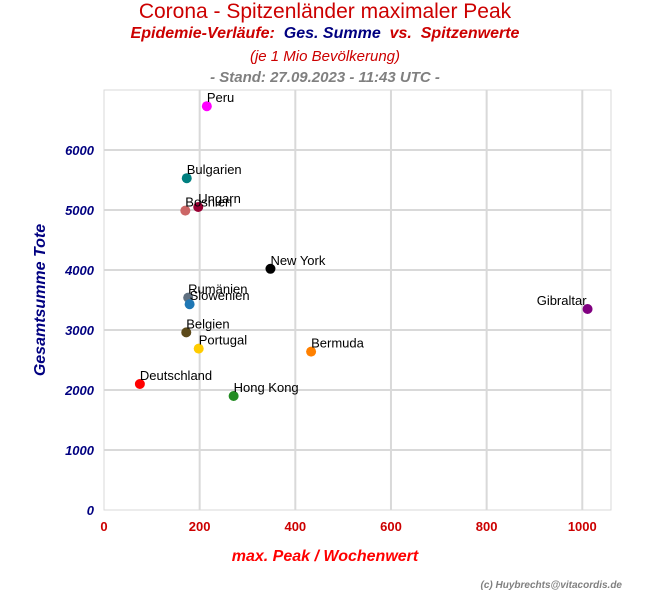 This screenshot has width=650, height=600. I want to click on x-tick-label: 400, so click(295, 526).